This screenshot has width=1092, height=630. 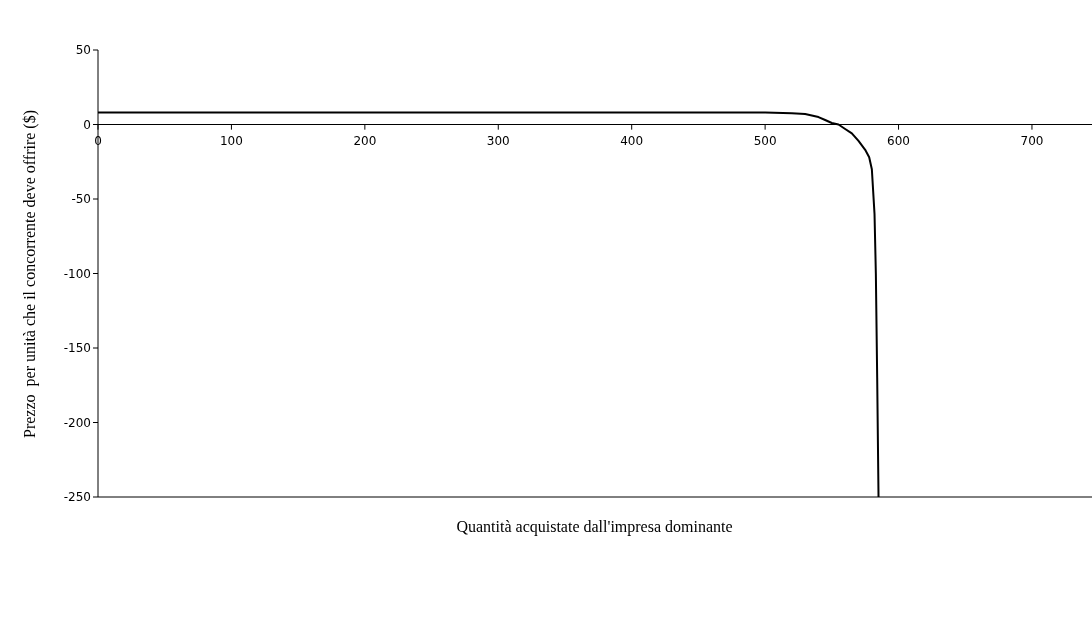 I want to click on y-tick-label: -150, so click(x=77, y=348).